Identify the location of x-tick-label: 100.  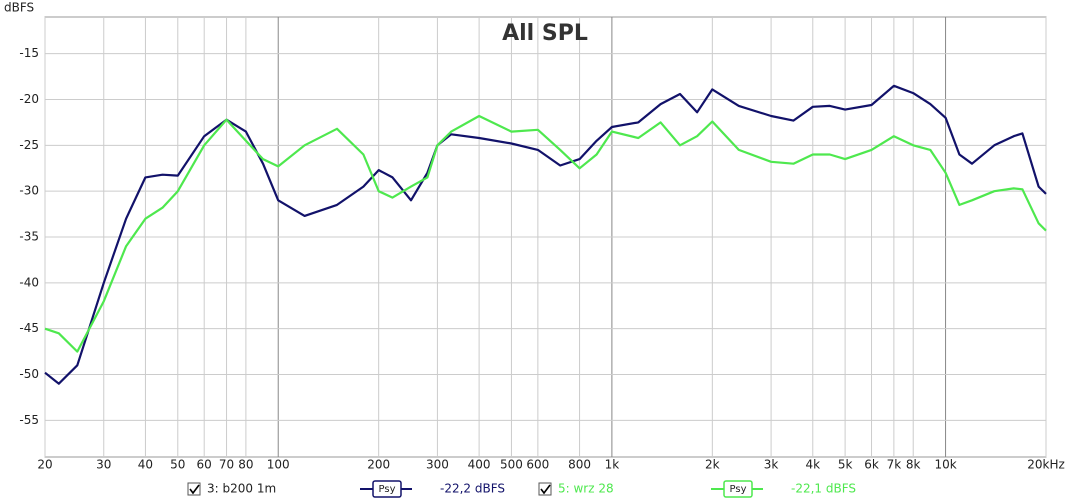
(278, 465).